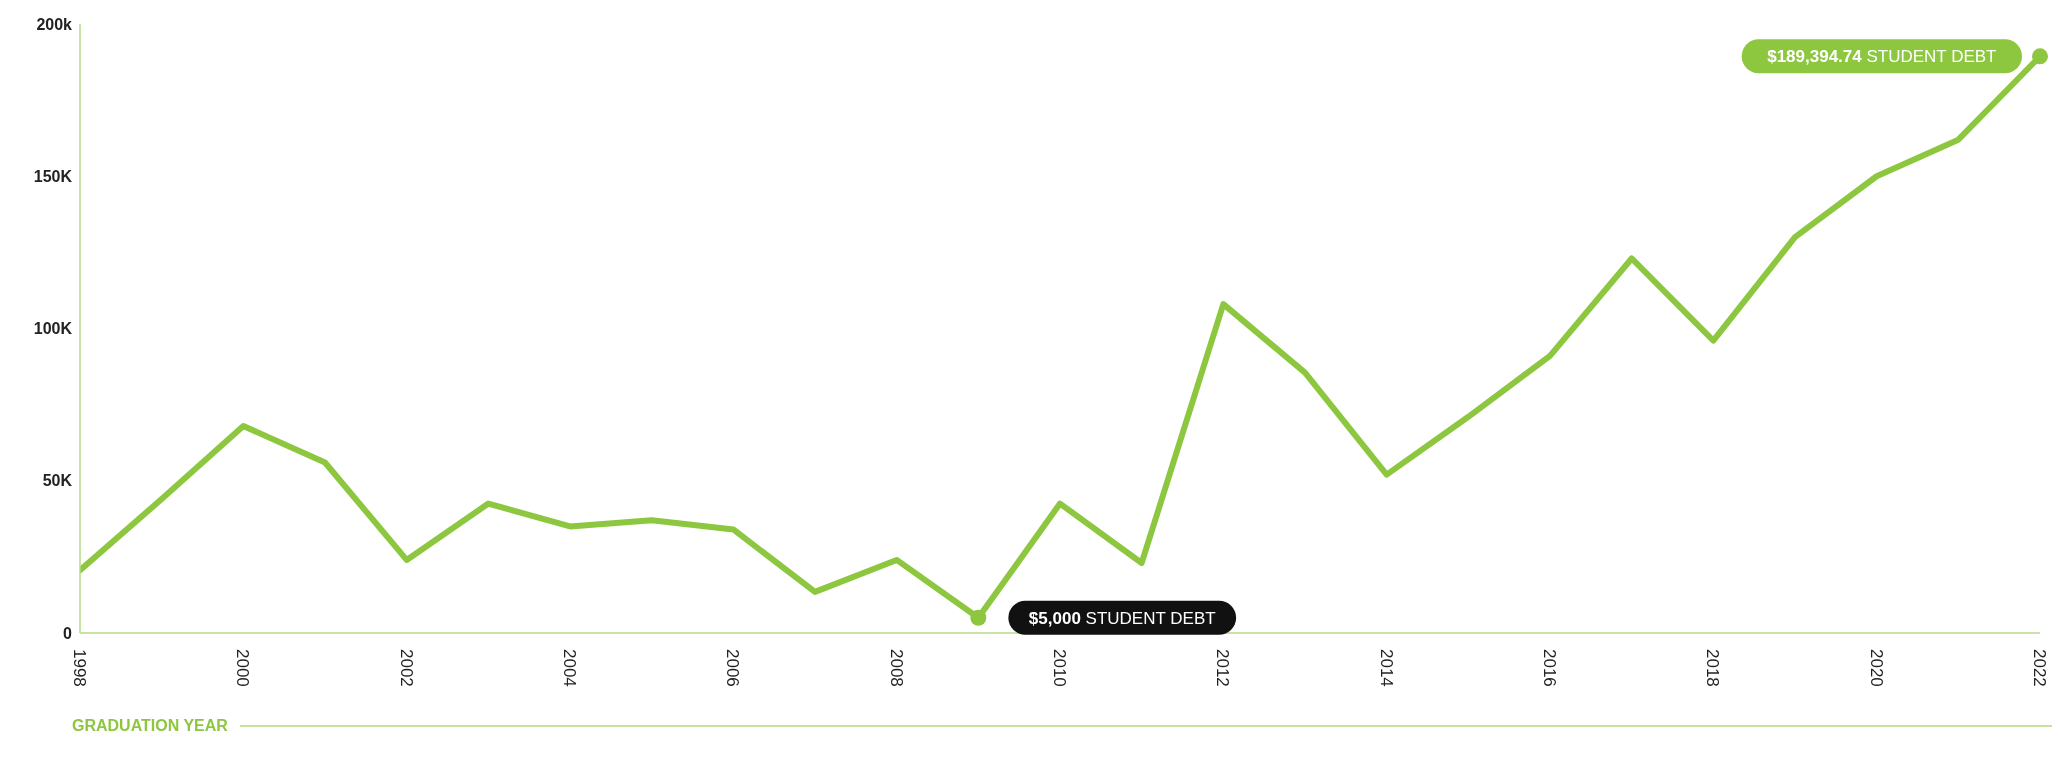  I want to click on annotation: $5,000 STUDENT DEBT, so click(1122, 618).